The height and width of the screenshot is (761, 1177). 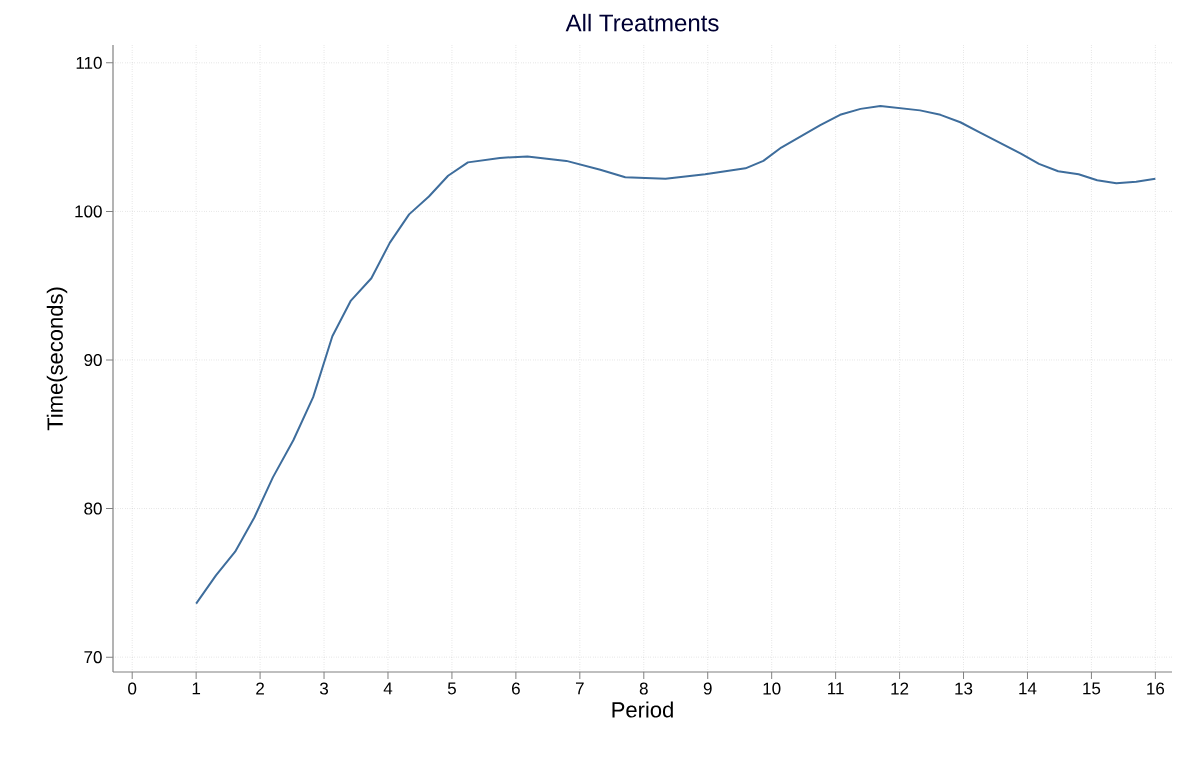 I want to click on chart-title: All Treatments, so click(x=642, y=22).